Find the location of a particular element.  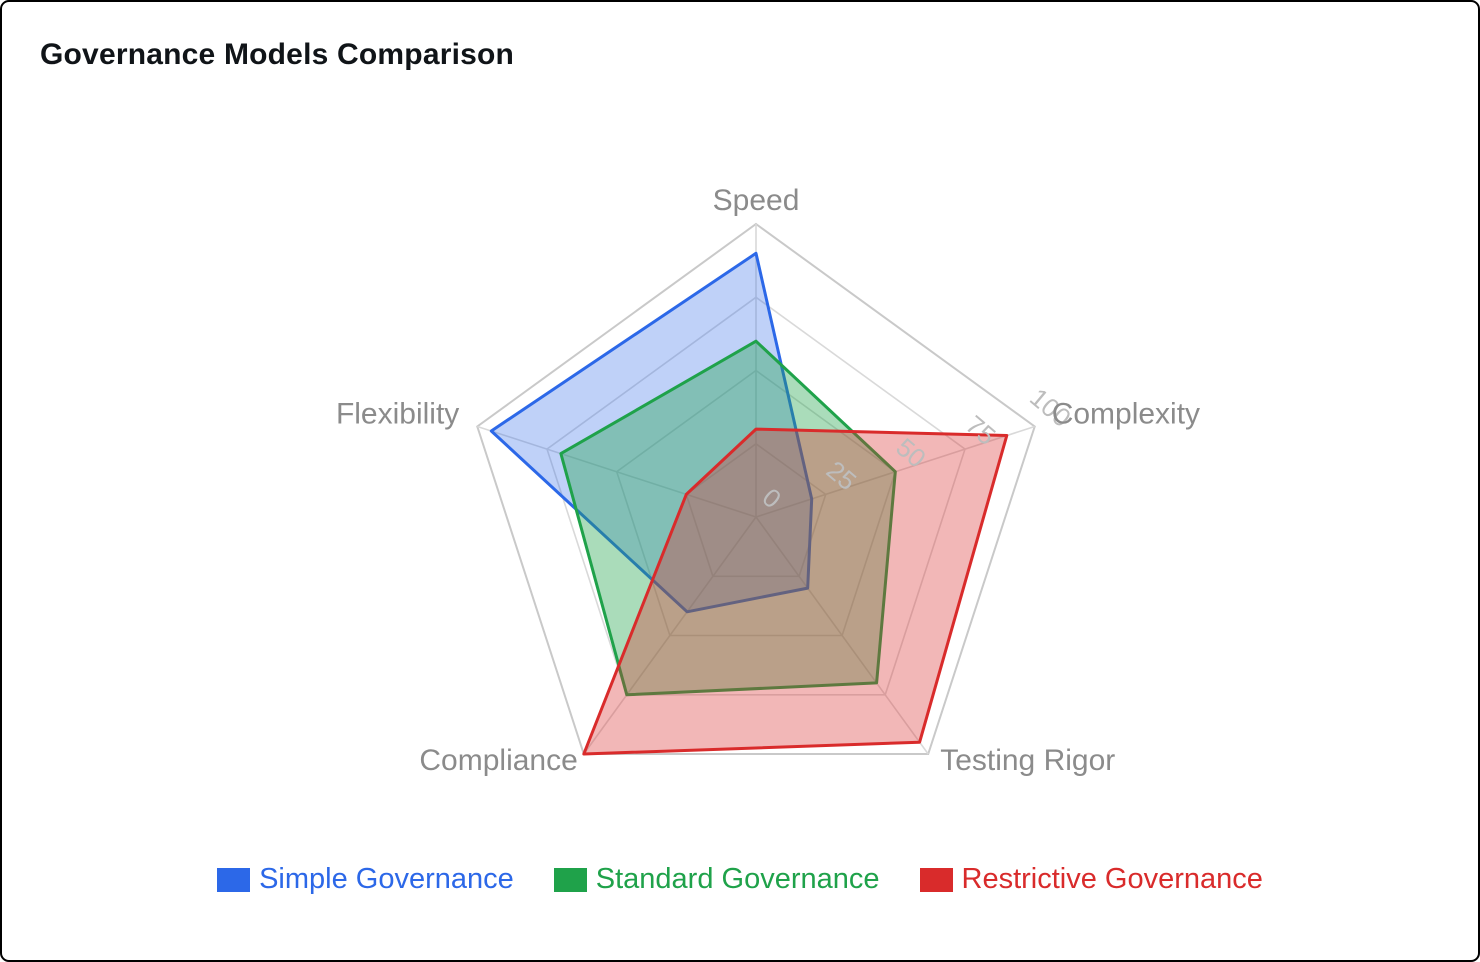

series-polygon-restrictive-governance is located at coordinates (795, 591).